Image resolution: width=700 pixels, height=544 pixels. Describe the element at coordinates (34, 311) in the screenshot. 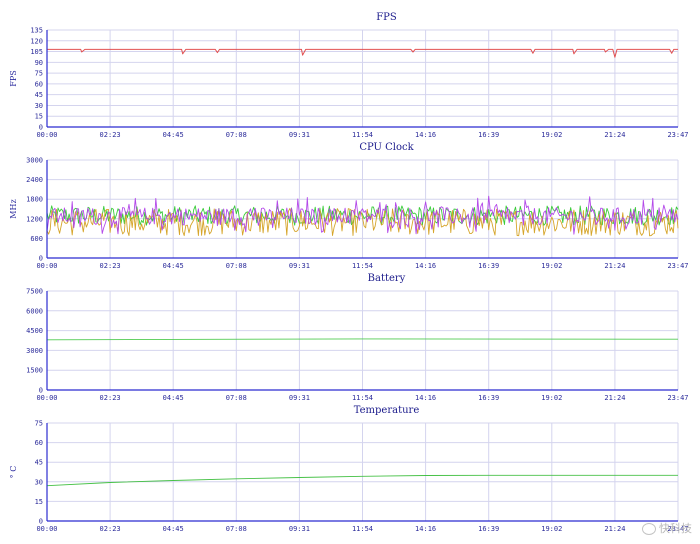

I see `y-tick-label: 6000` at that location.